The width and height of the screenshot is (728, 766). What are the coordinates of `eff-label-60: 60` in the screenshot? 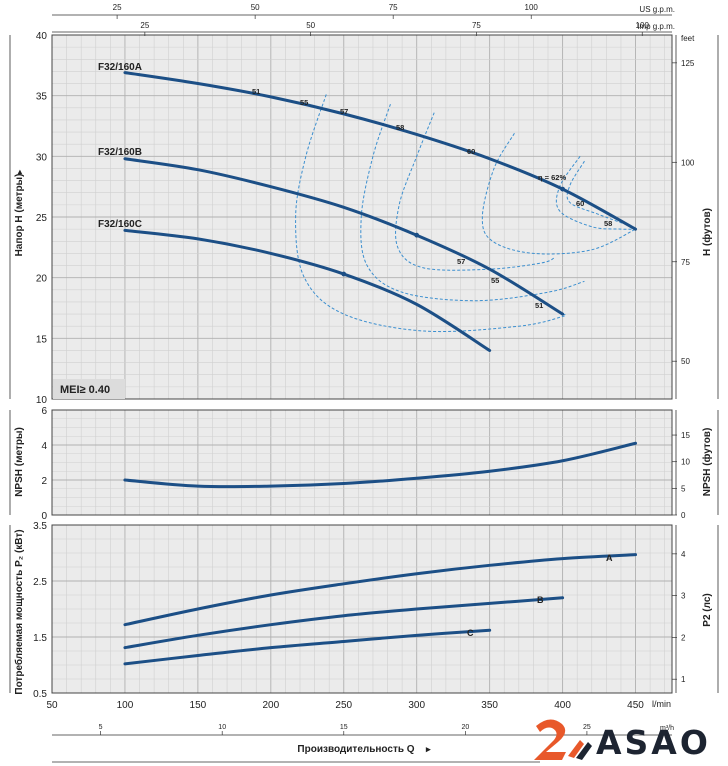 It's located at (471, 151).